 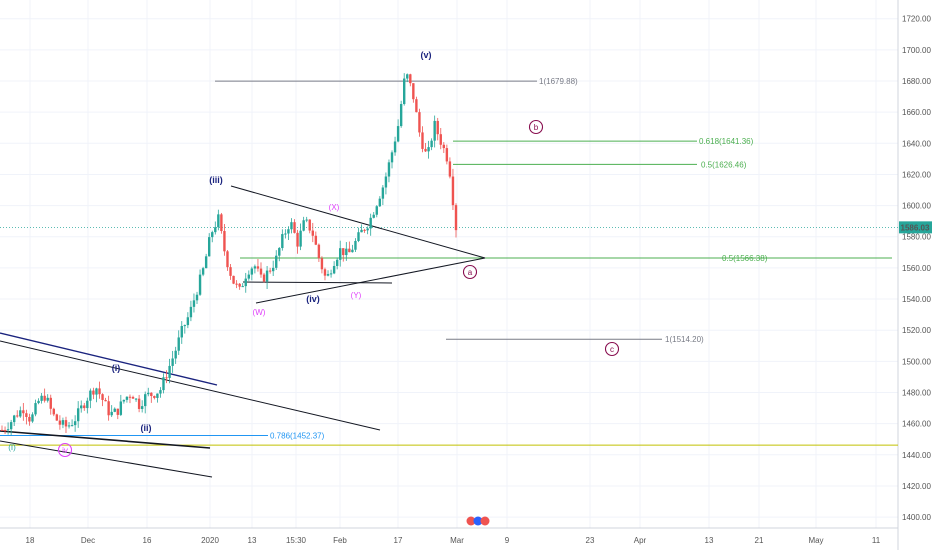 What do you see at coordinates (370, 280) in the screenshot?
I see `triangle-lower-line` at bounding box center [370, 280].